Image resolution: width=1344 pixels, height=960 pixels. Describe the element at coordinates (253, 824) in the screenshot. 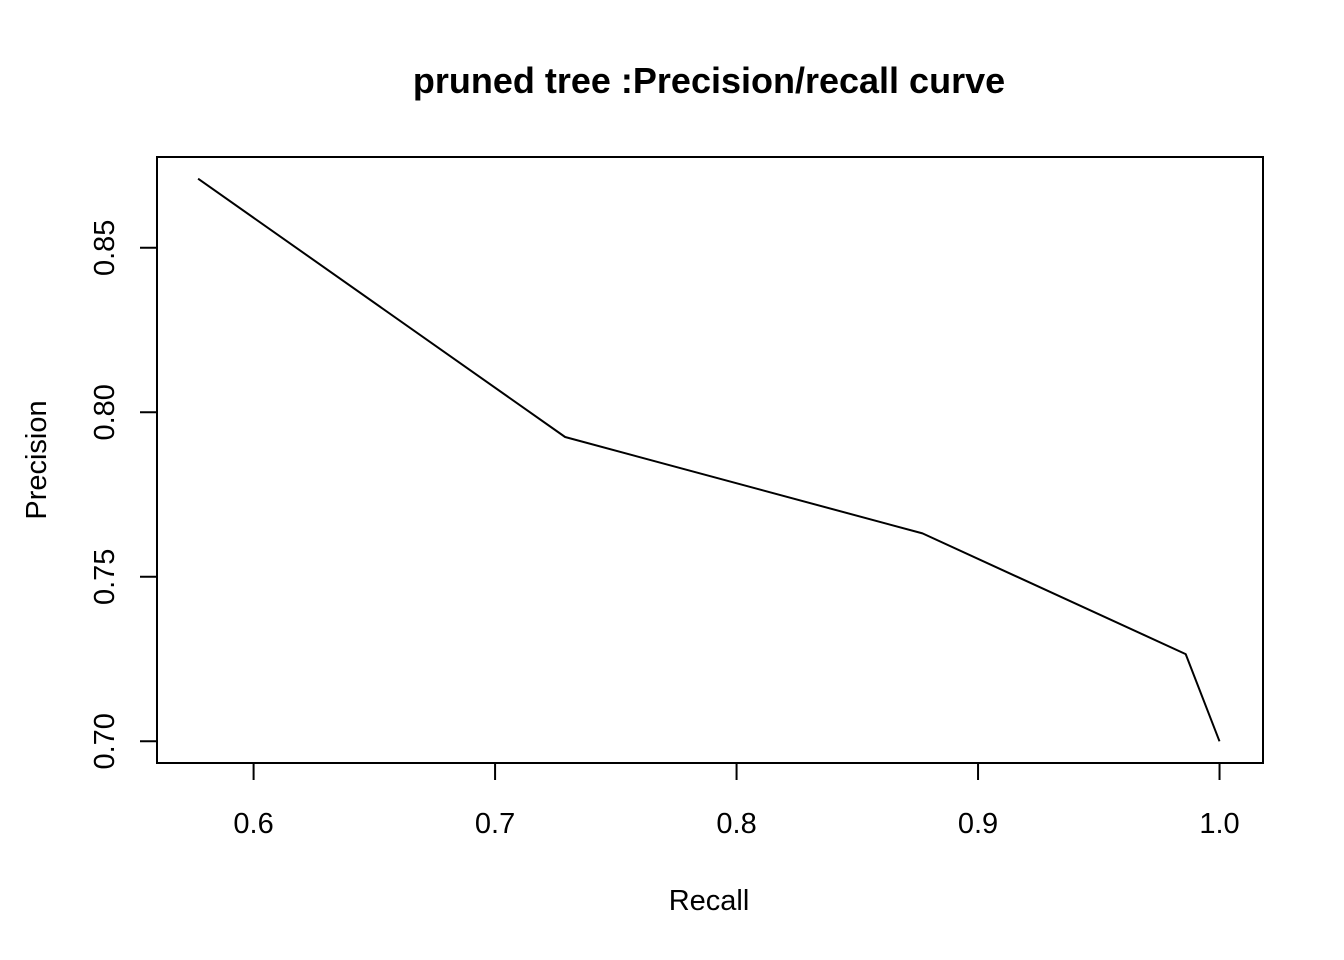

I see `x-tick-label: 0.6` at that location.